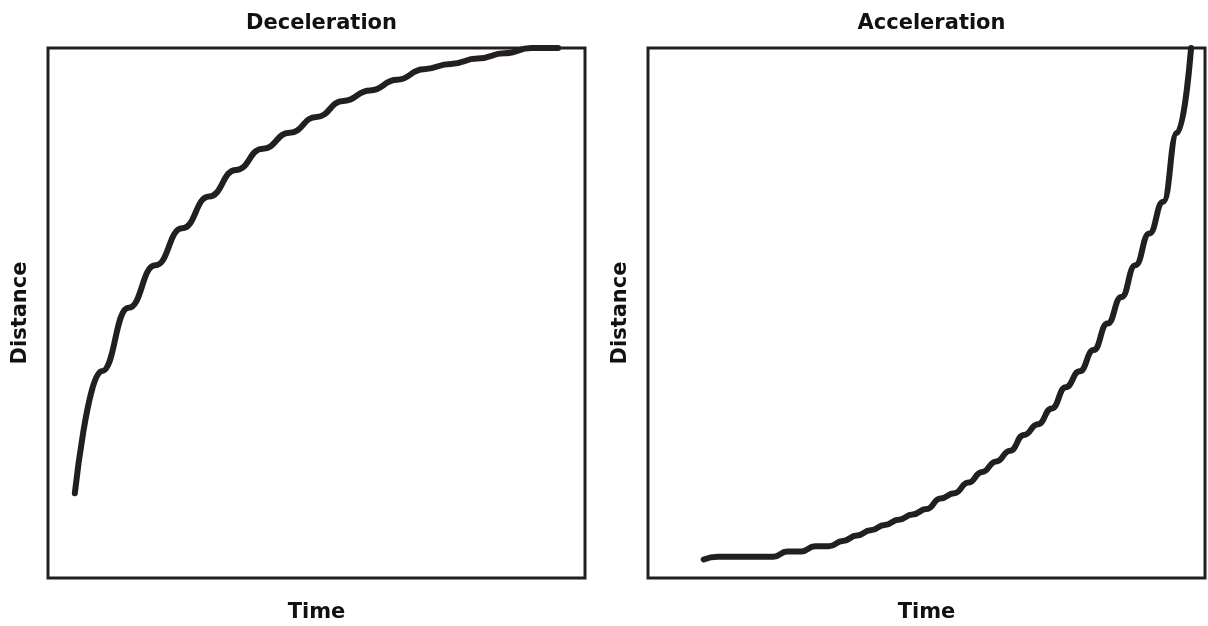  Describe the element at coordinates (931, 21) in the screenshot. I see `chart-title: Acceleration` at that location.